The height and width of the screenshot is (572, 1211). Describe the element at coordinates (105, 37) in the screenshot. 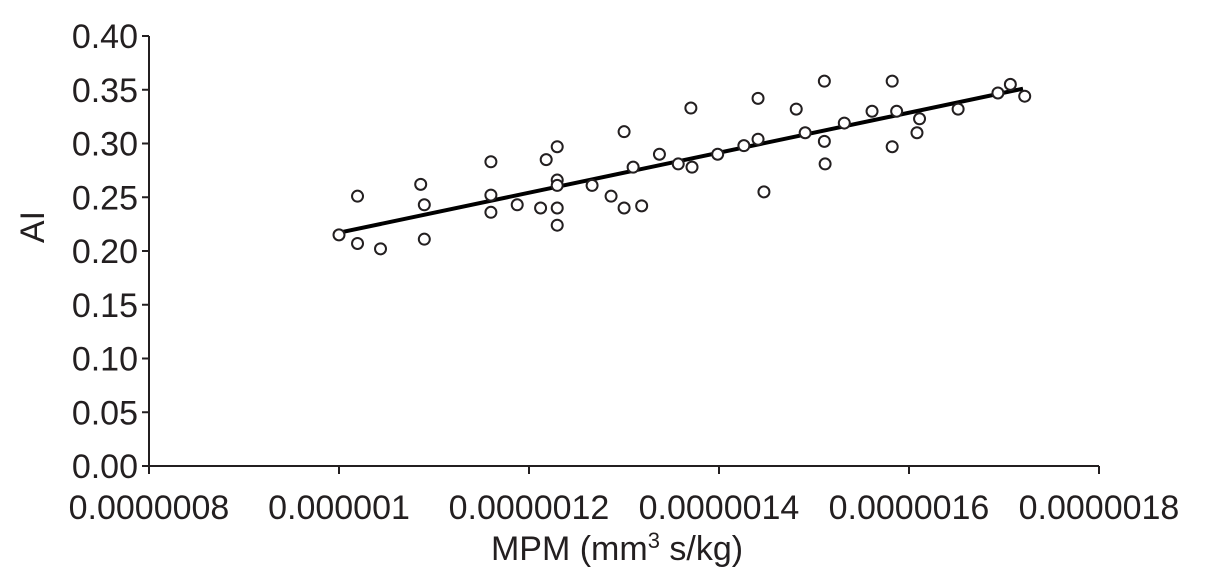

I see `y-tick-label: 0.40` at that location.